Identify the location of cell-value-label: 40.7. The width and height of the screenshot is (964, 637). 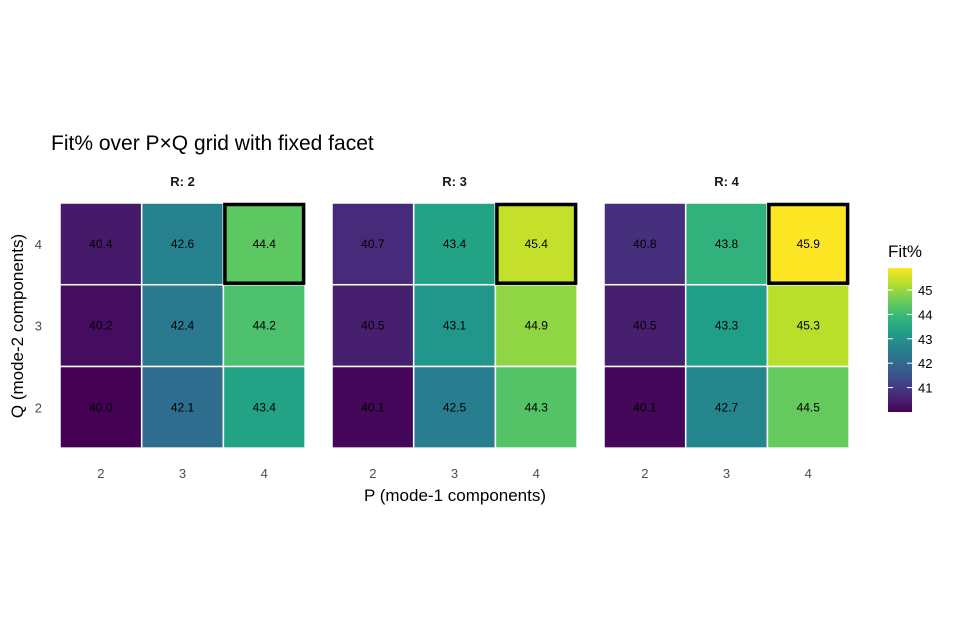
(373, 244).